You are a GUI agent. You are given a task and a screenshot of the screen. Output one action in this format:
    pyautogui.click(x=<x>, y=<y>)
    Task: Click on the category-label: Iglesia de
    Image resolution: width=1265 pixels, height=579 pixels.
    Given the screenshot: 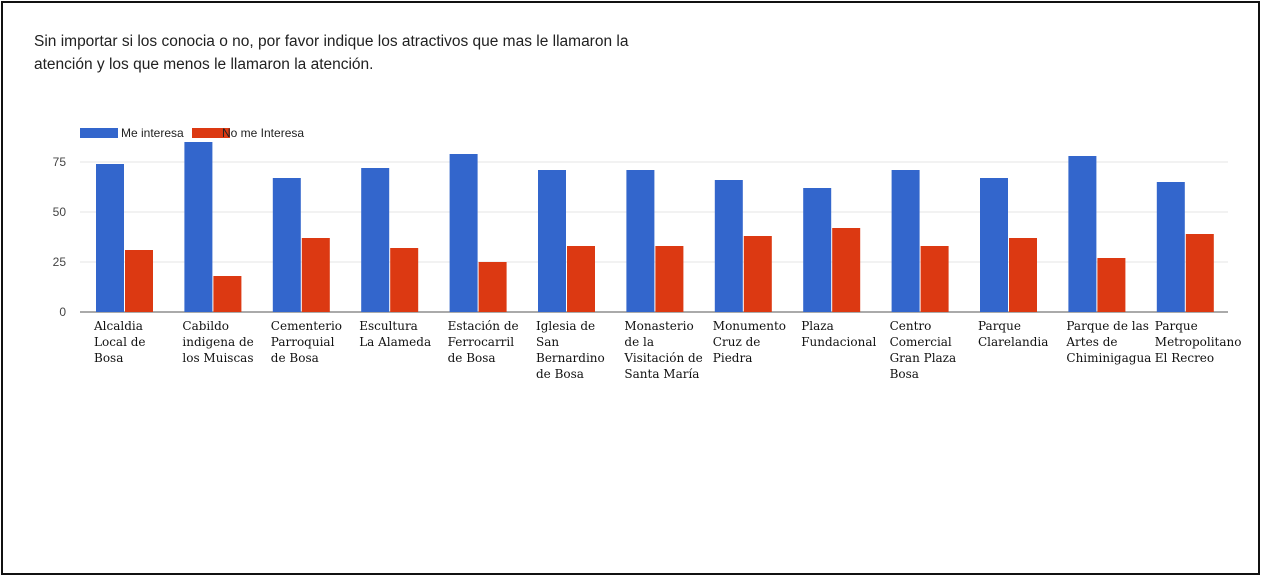 What is the action you would take?
    pyautogui.click(x=565, y=326)
    